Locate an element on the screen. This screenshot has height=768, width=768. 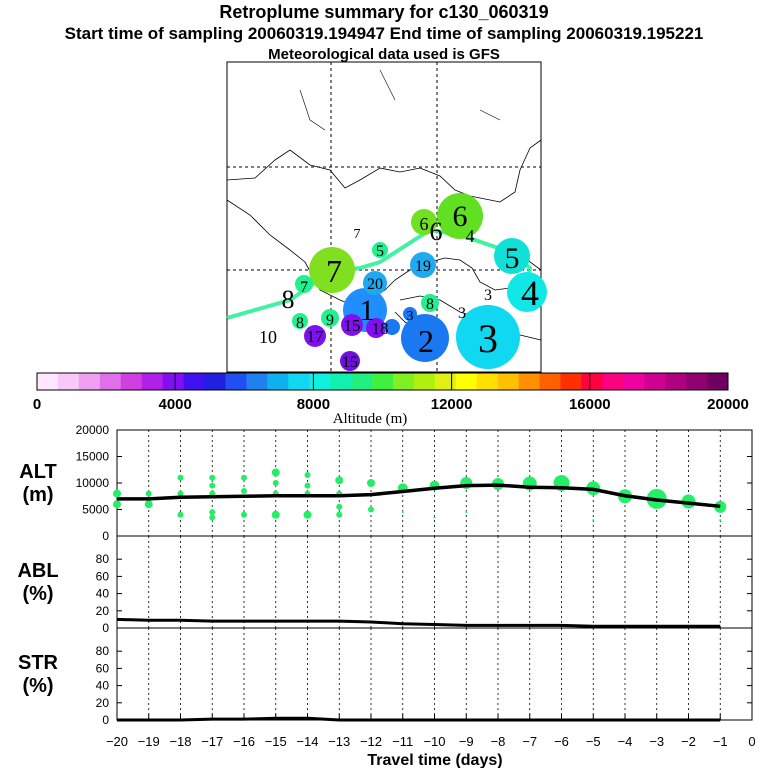
colorbar-tick-label: 4000 is located at coordinates (175, 404).